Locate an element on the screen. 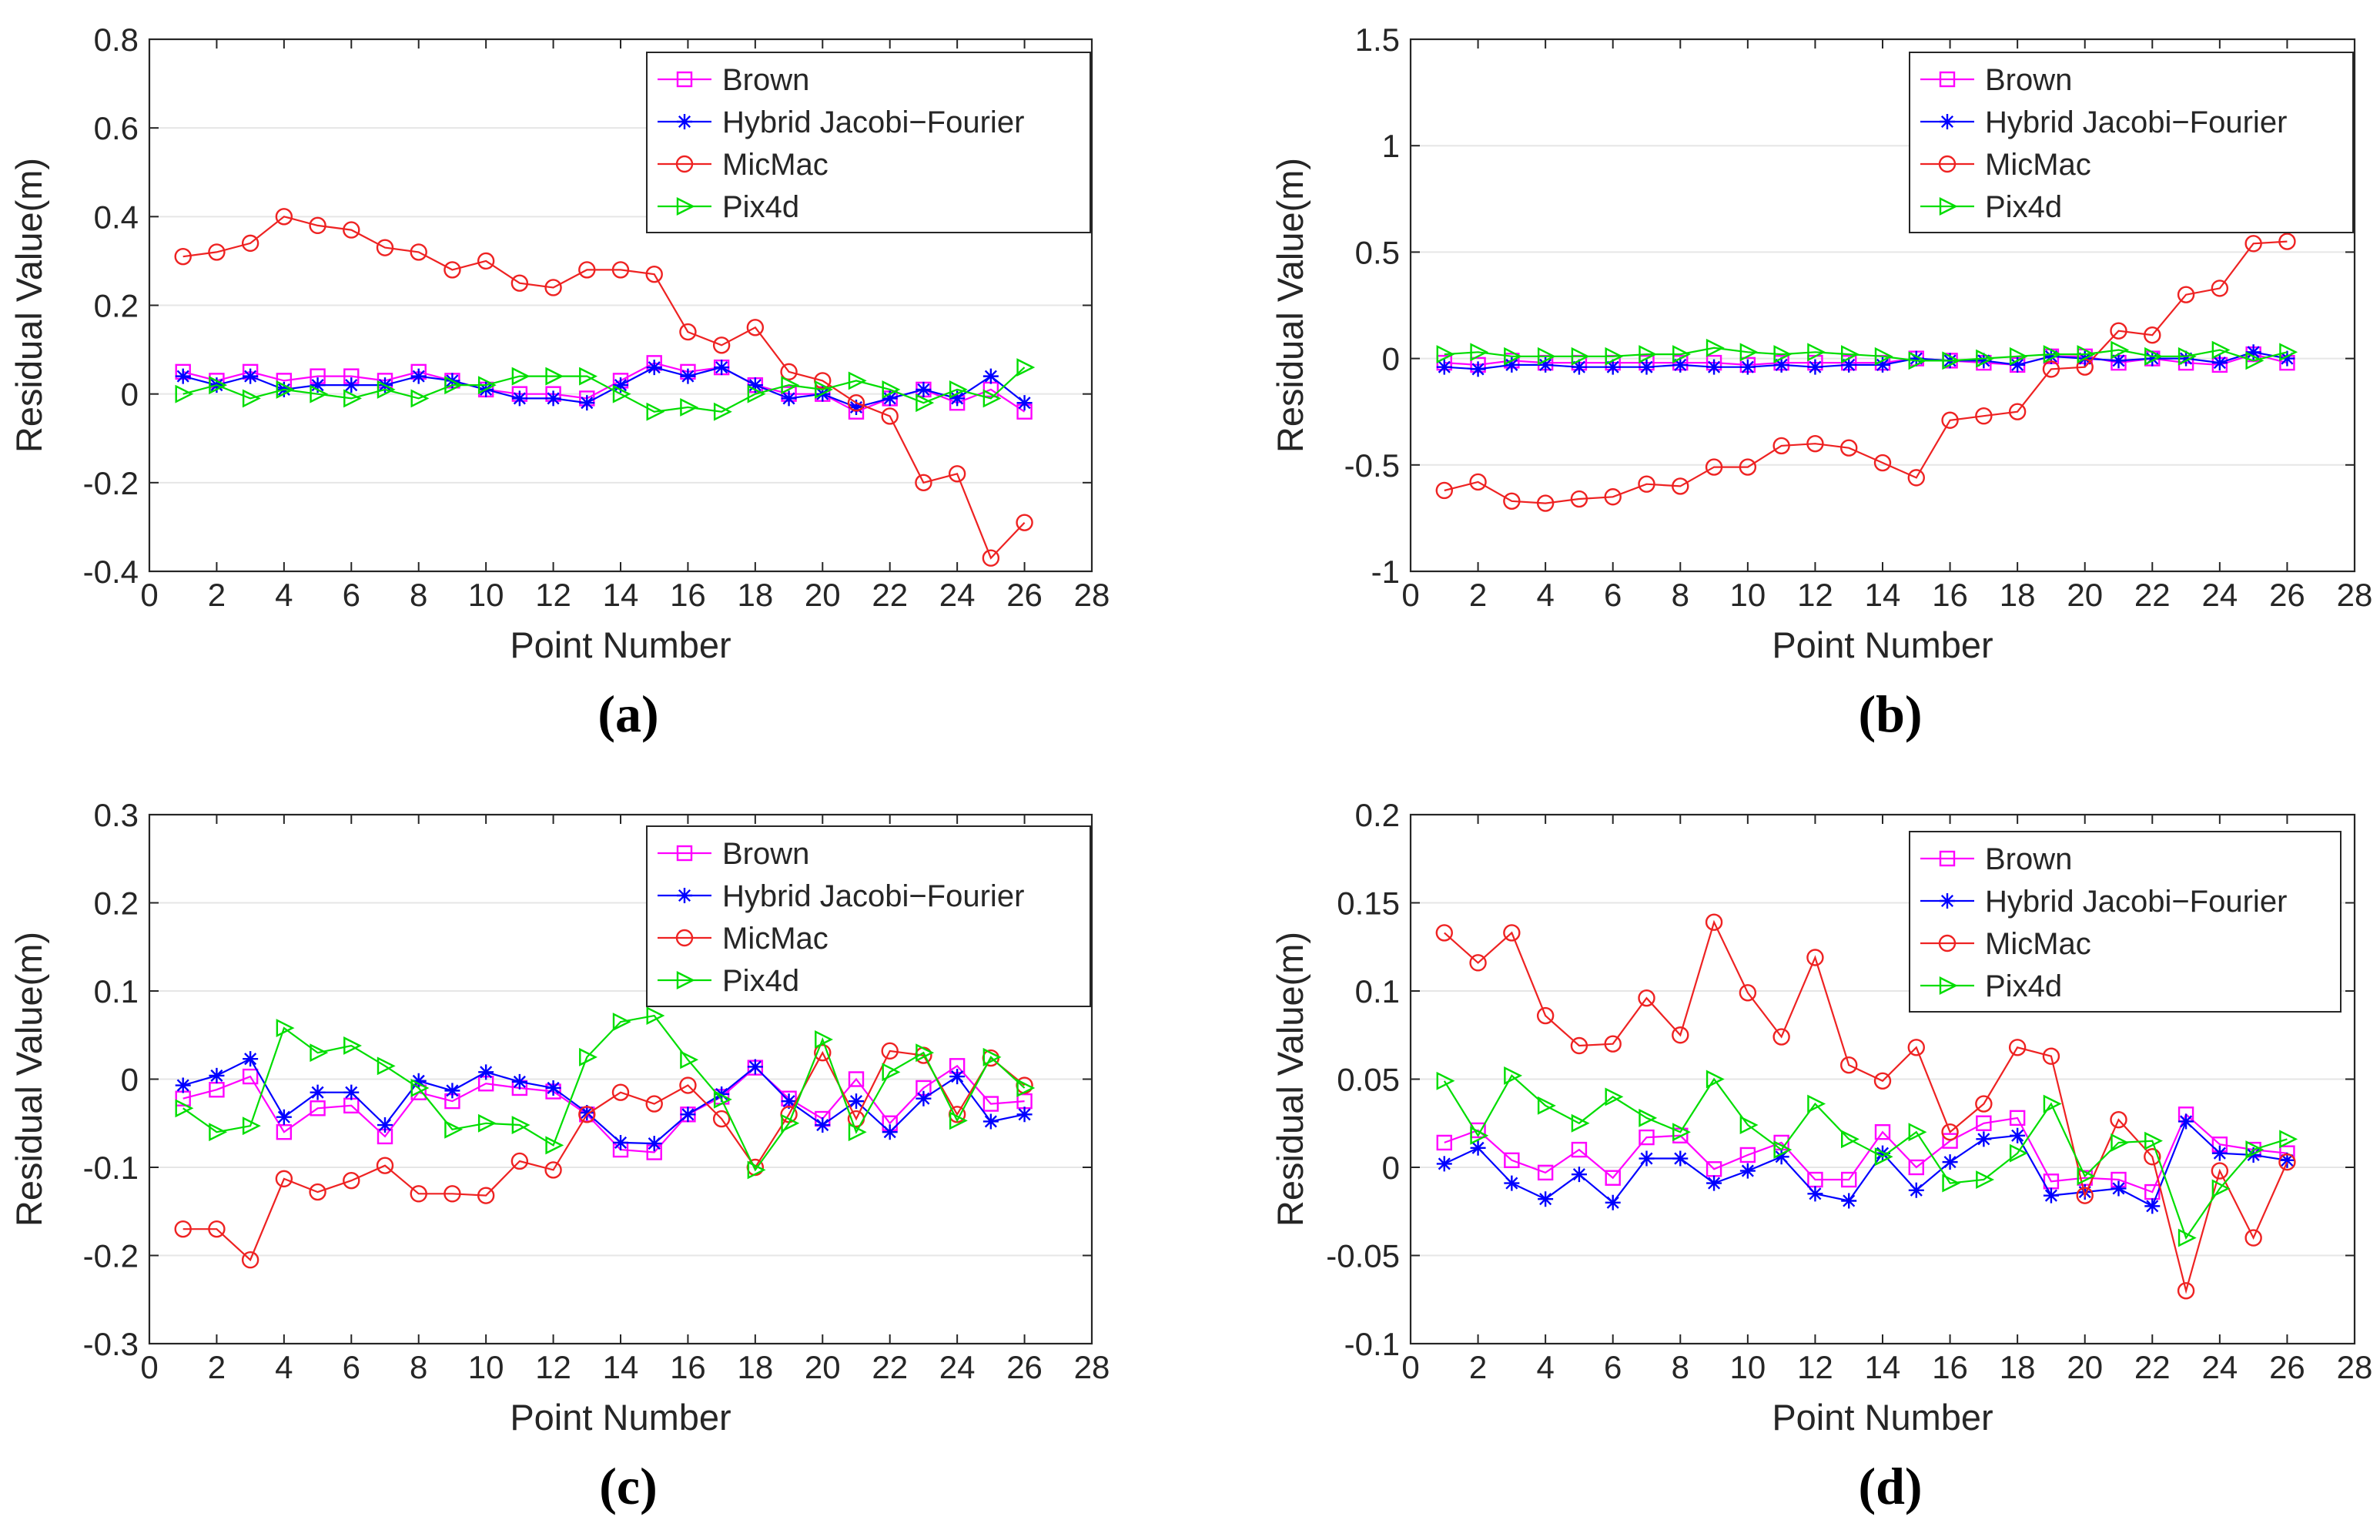  legend-box is located at coordinates (2125, 922).